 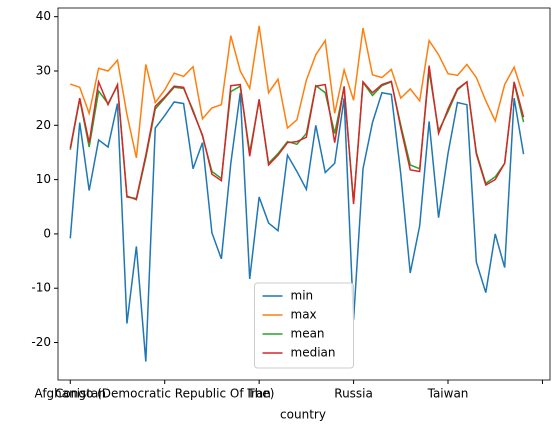 I want to click on legend-label: mean, so click(x=308, y=334).